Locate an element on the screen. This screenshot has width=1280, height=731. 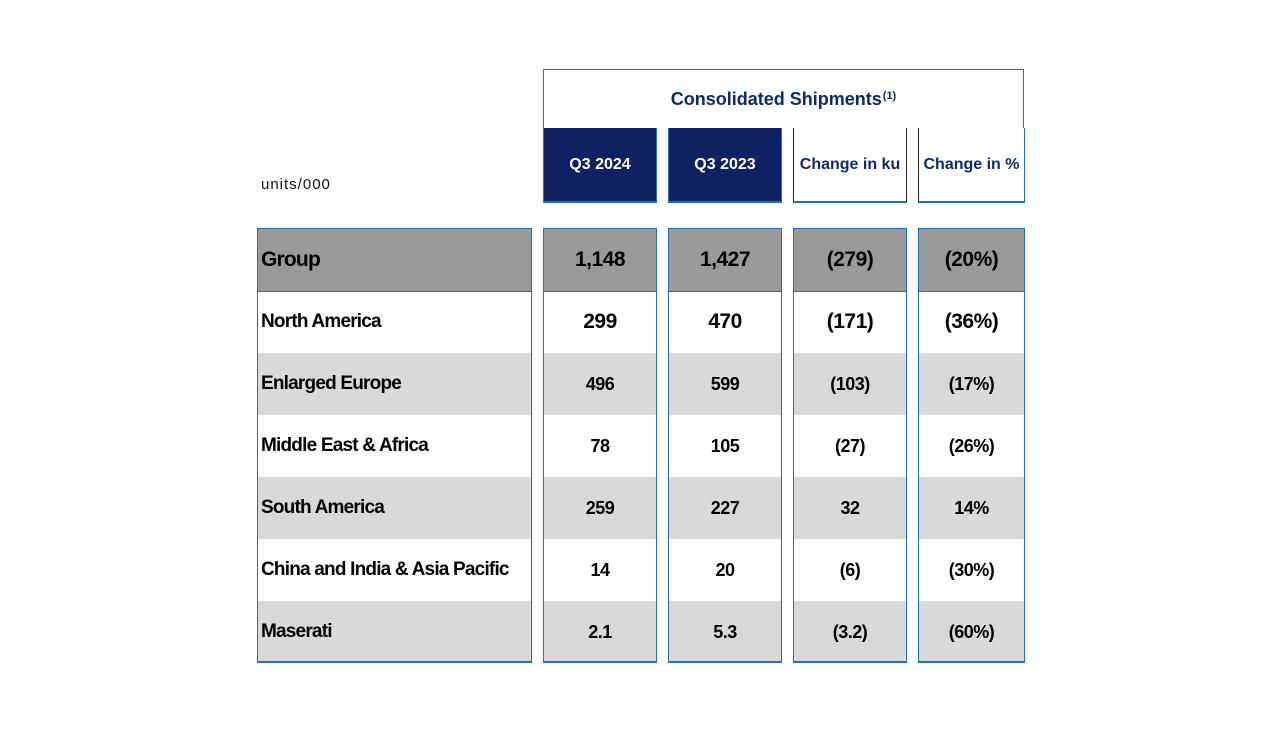
column-header-change-pct: Change in % is located at coordinates (971, 165).